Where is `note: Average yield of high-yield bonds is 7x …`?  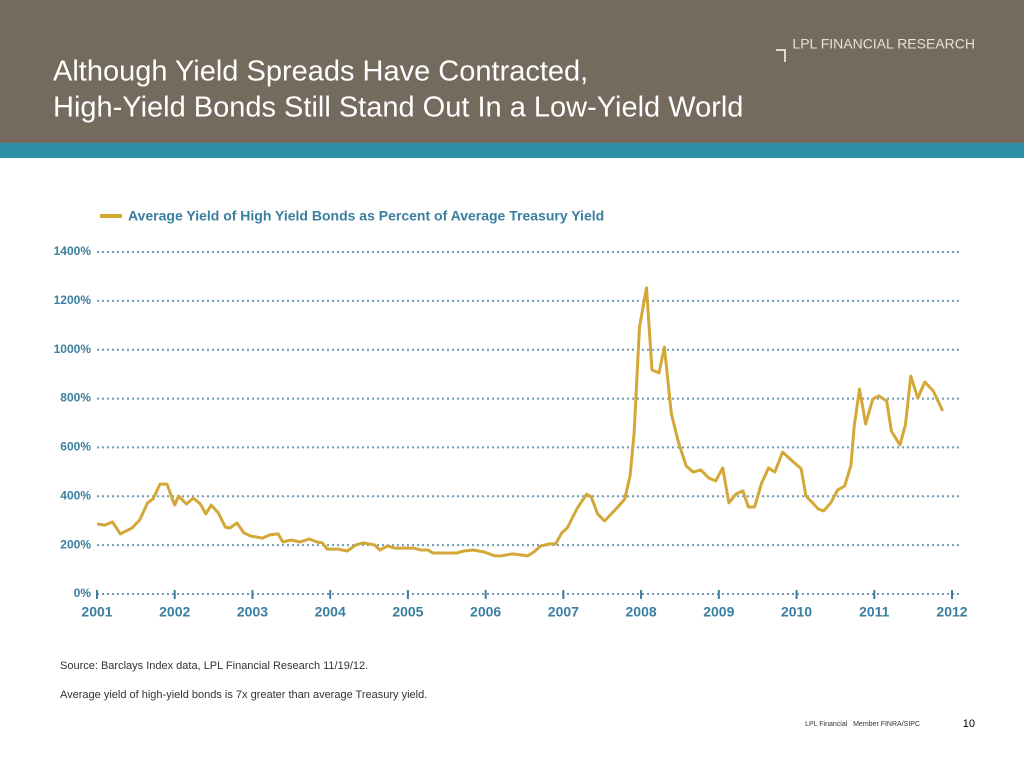
note: Average yield of high-yield bonds is 7x … is located at coordinates (243, 695).